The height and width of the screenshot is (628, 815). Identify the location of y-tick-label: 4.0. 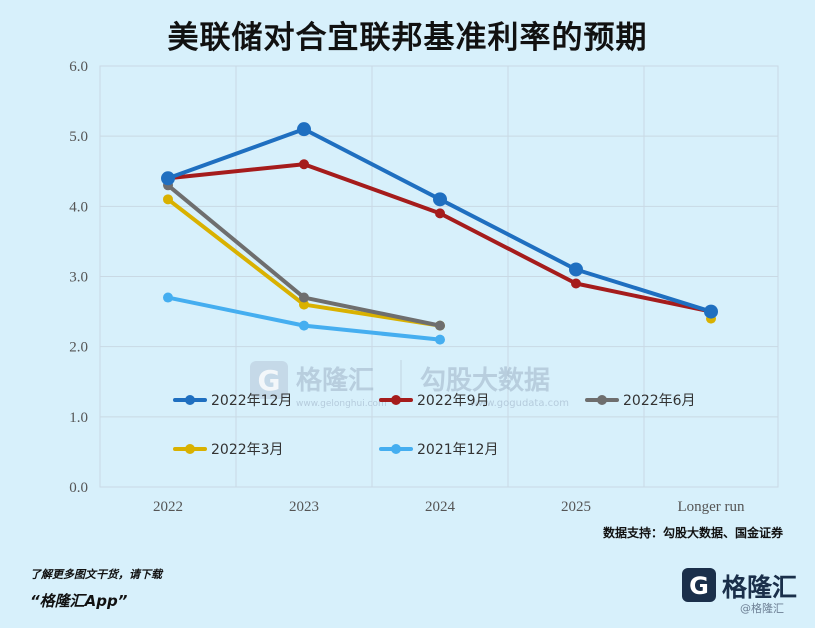
(78, 207).